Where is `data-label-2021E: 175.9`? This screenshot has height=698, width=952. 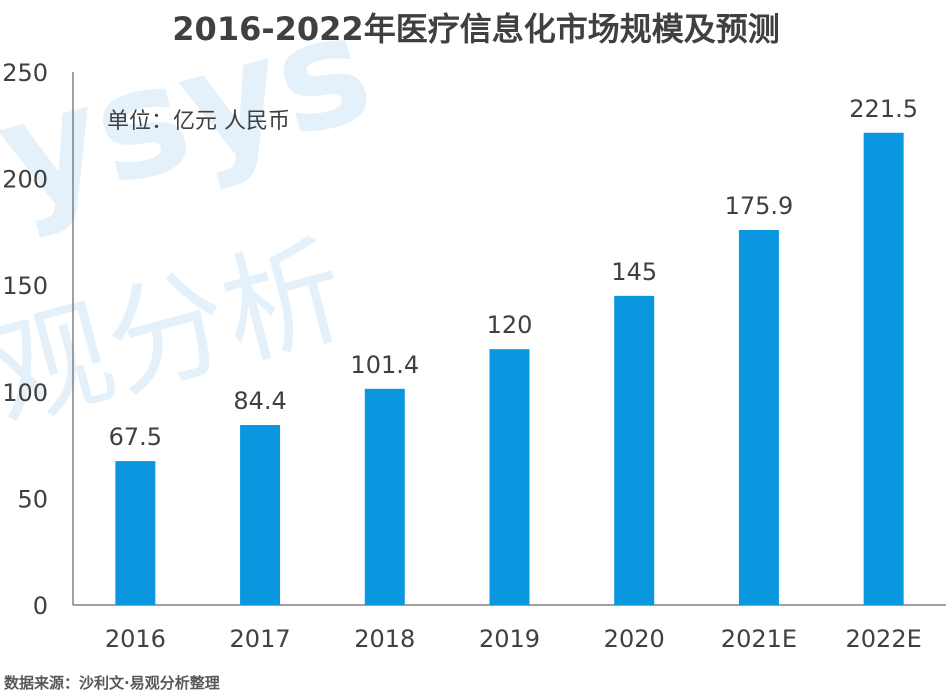
data-label-2021E: 175.9 is located at coordinates (759, 206).